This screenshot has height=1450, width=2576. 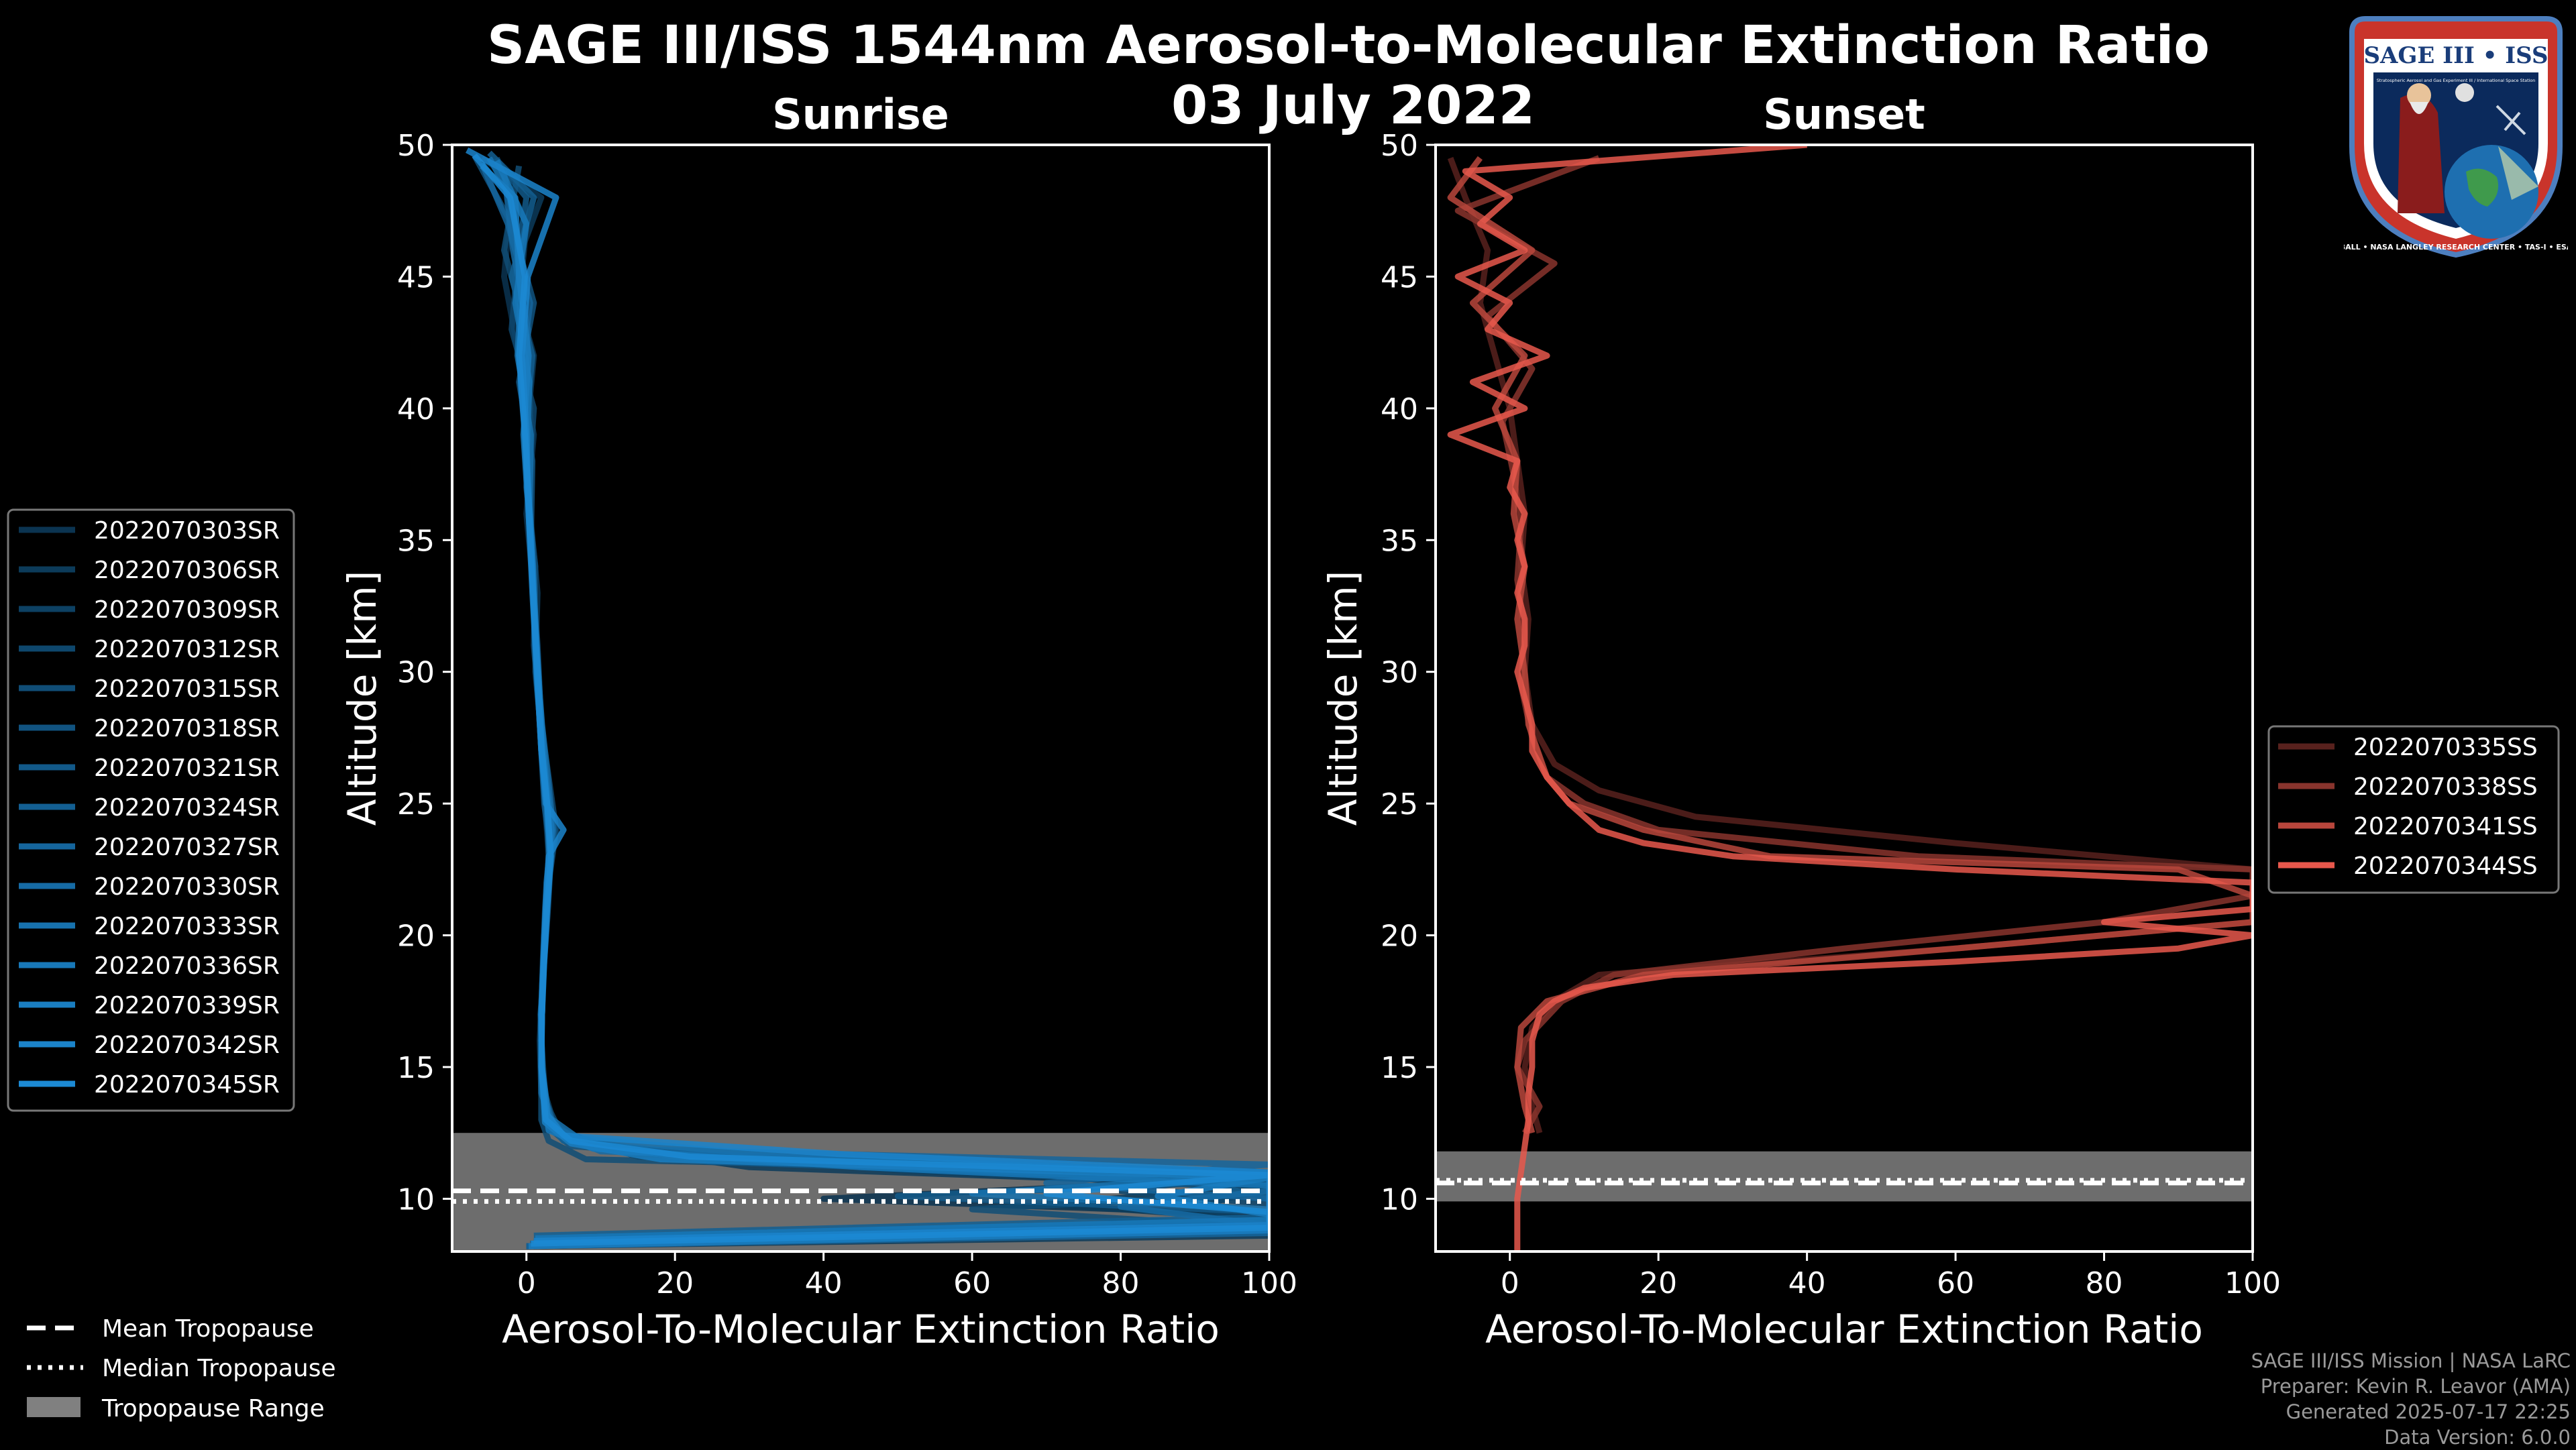 I want to click on sunrise-x-tick-label: 0, so click(x=526, y=1283).